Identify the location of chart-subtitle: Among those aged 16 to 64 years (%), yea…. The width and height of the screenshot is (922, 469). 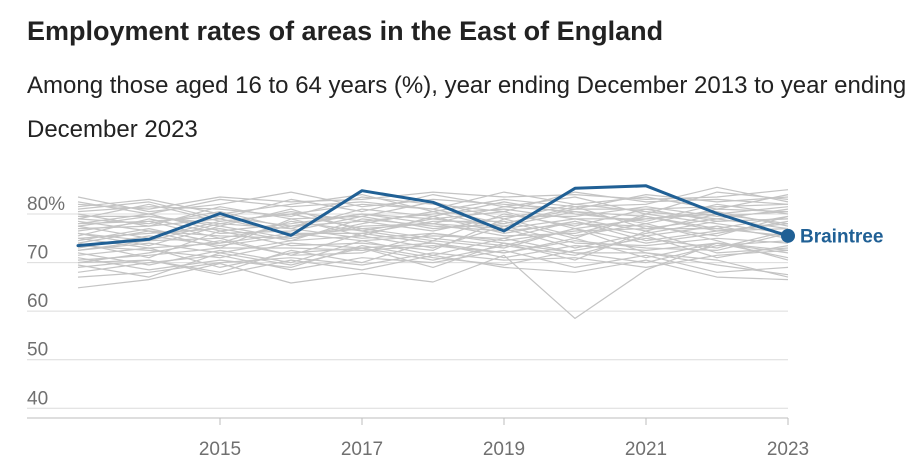
(467, 107).